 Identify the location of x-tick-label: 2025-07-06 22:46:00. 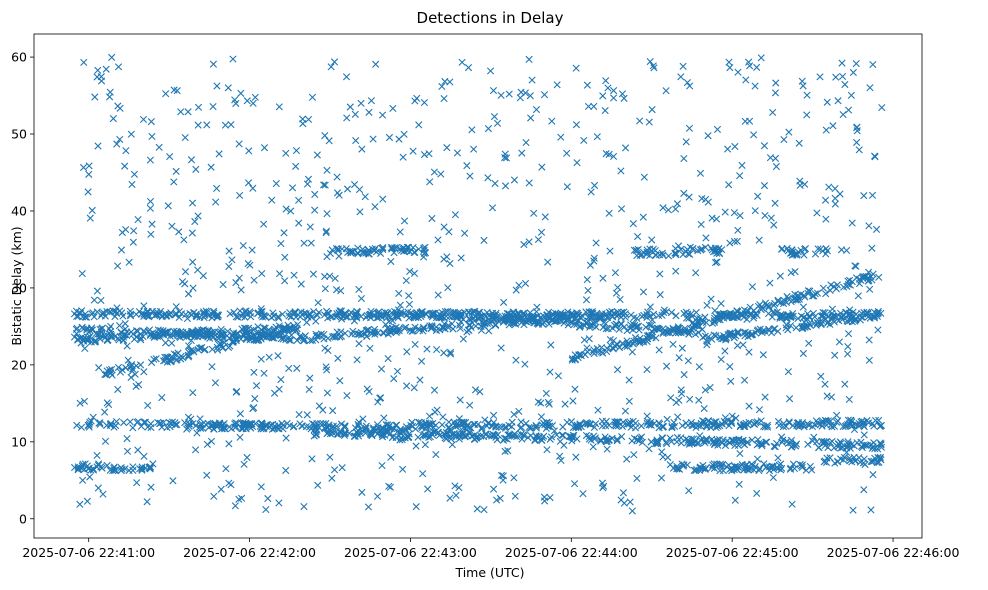
(893, 552).